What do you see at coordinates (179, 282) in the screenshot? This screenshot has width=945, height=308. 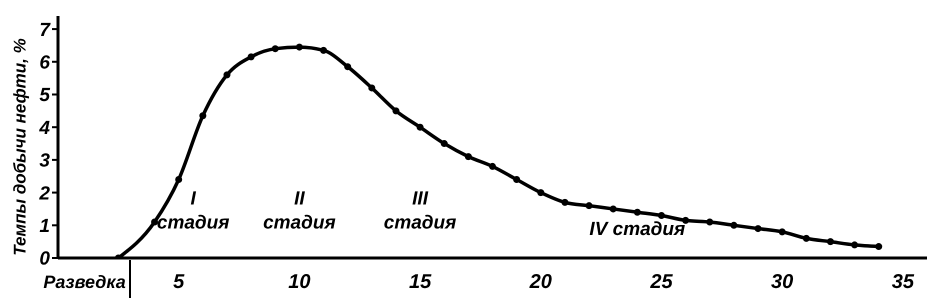 I see `x-tick-label: 5` at bounding box center [179, 282].